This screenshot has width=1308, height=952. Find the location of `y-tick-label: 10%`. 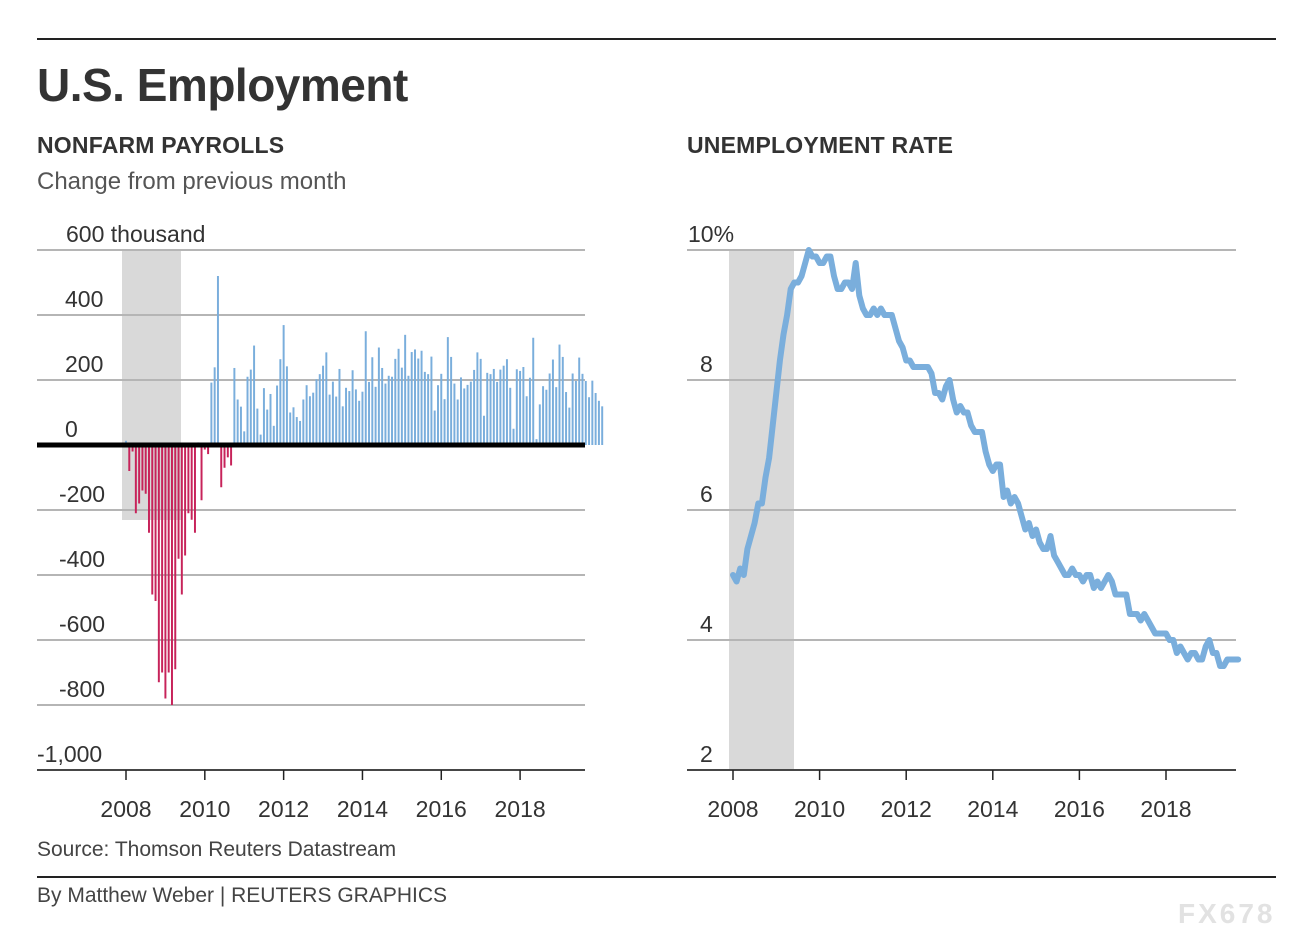

y-tick-label: 10% is located at coordinates (711, 234).